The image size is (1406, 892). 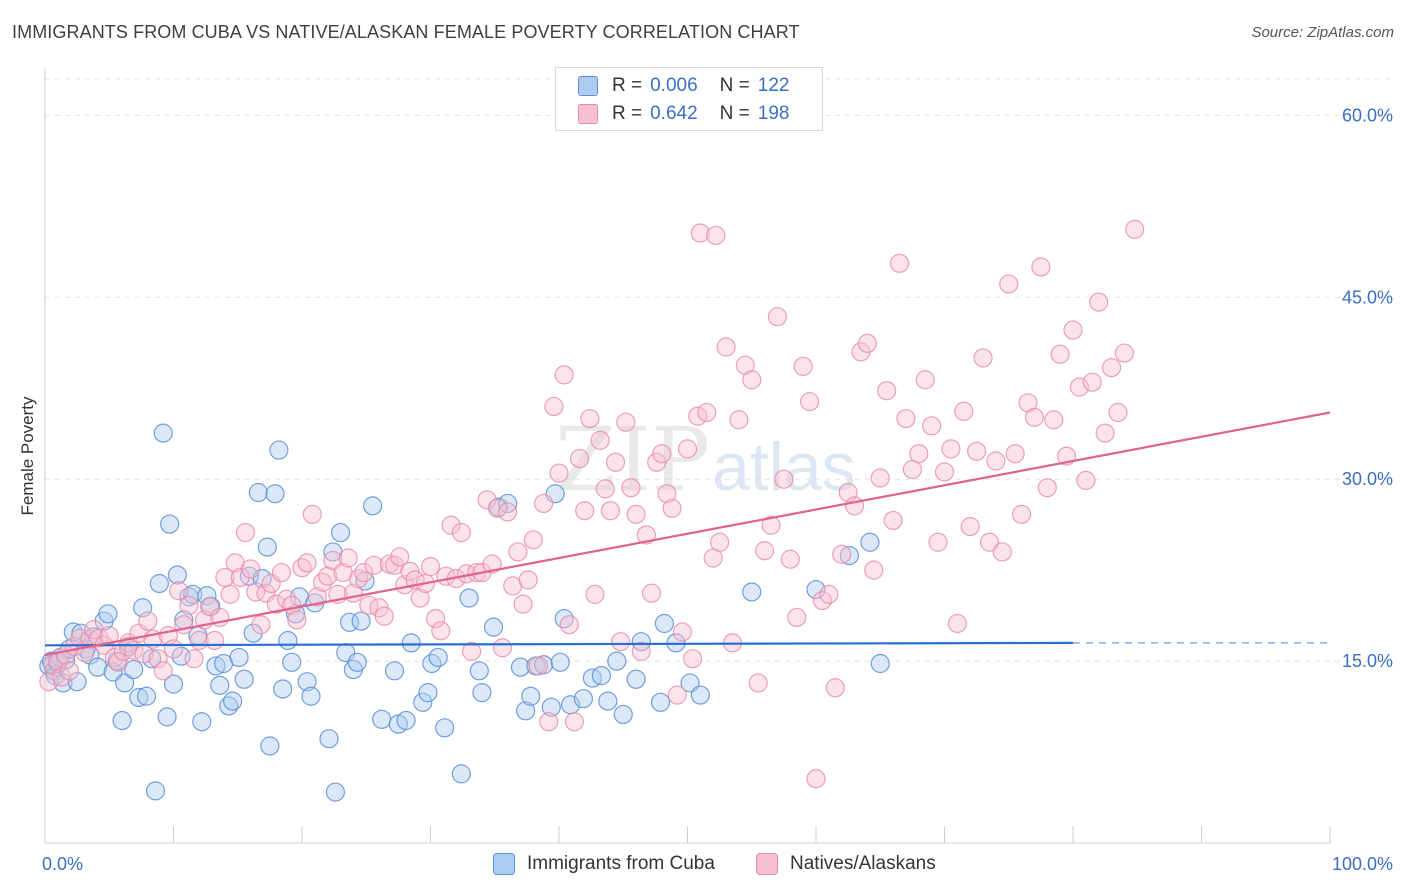 What do you see at coordinates (1367, 115) in the screenshot?
I see `y-tick-label: 60.0%` at bounding box center [1367, 115].